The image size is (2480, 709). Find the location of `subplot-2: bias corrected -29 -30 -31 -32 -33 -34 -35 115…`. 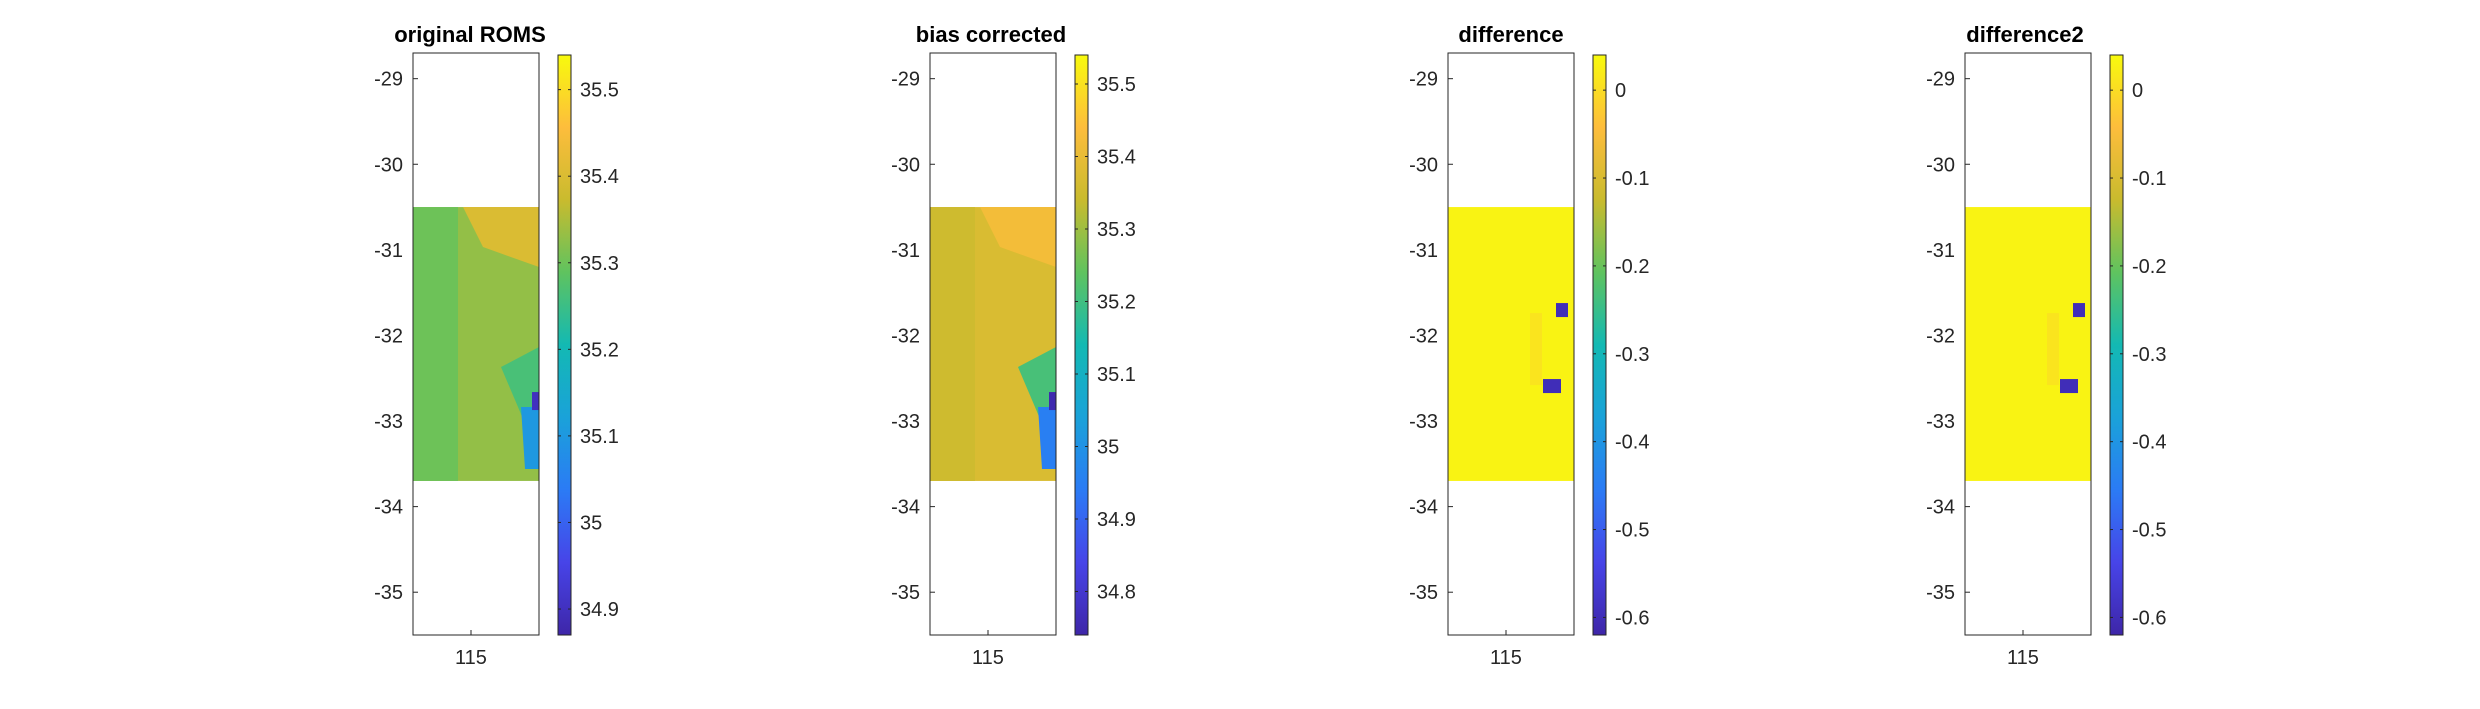

subplot-2: bias corrected -29 -30 -31 -32 -33 -34 -35 115… is located at coordinates (1013, 345).